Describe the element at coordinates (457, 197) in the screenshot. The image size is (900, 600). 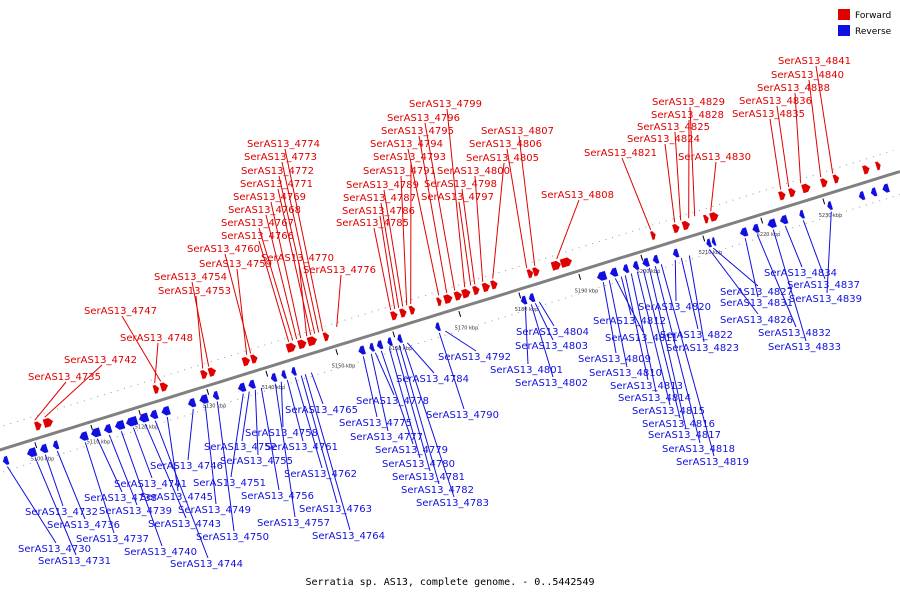
I see `forward-gene-label: SerAS13_4797` at that location.